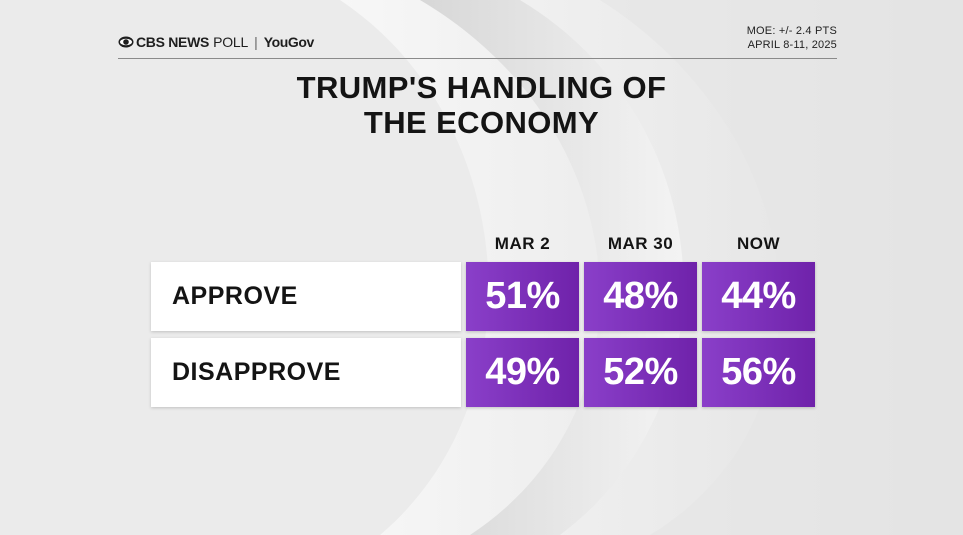 The width and height of the screenshot is (963, 535). Describe the element at coordinates (481, 87) in the screenshot. I see `title-line-1: TRUMP'S HANDLING OF` at that location.